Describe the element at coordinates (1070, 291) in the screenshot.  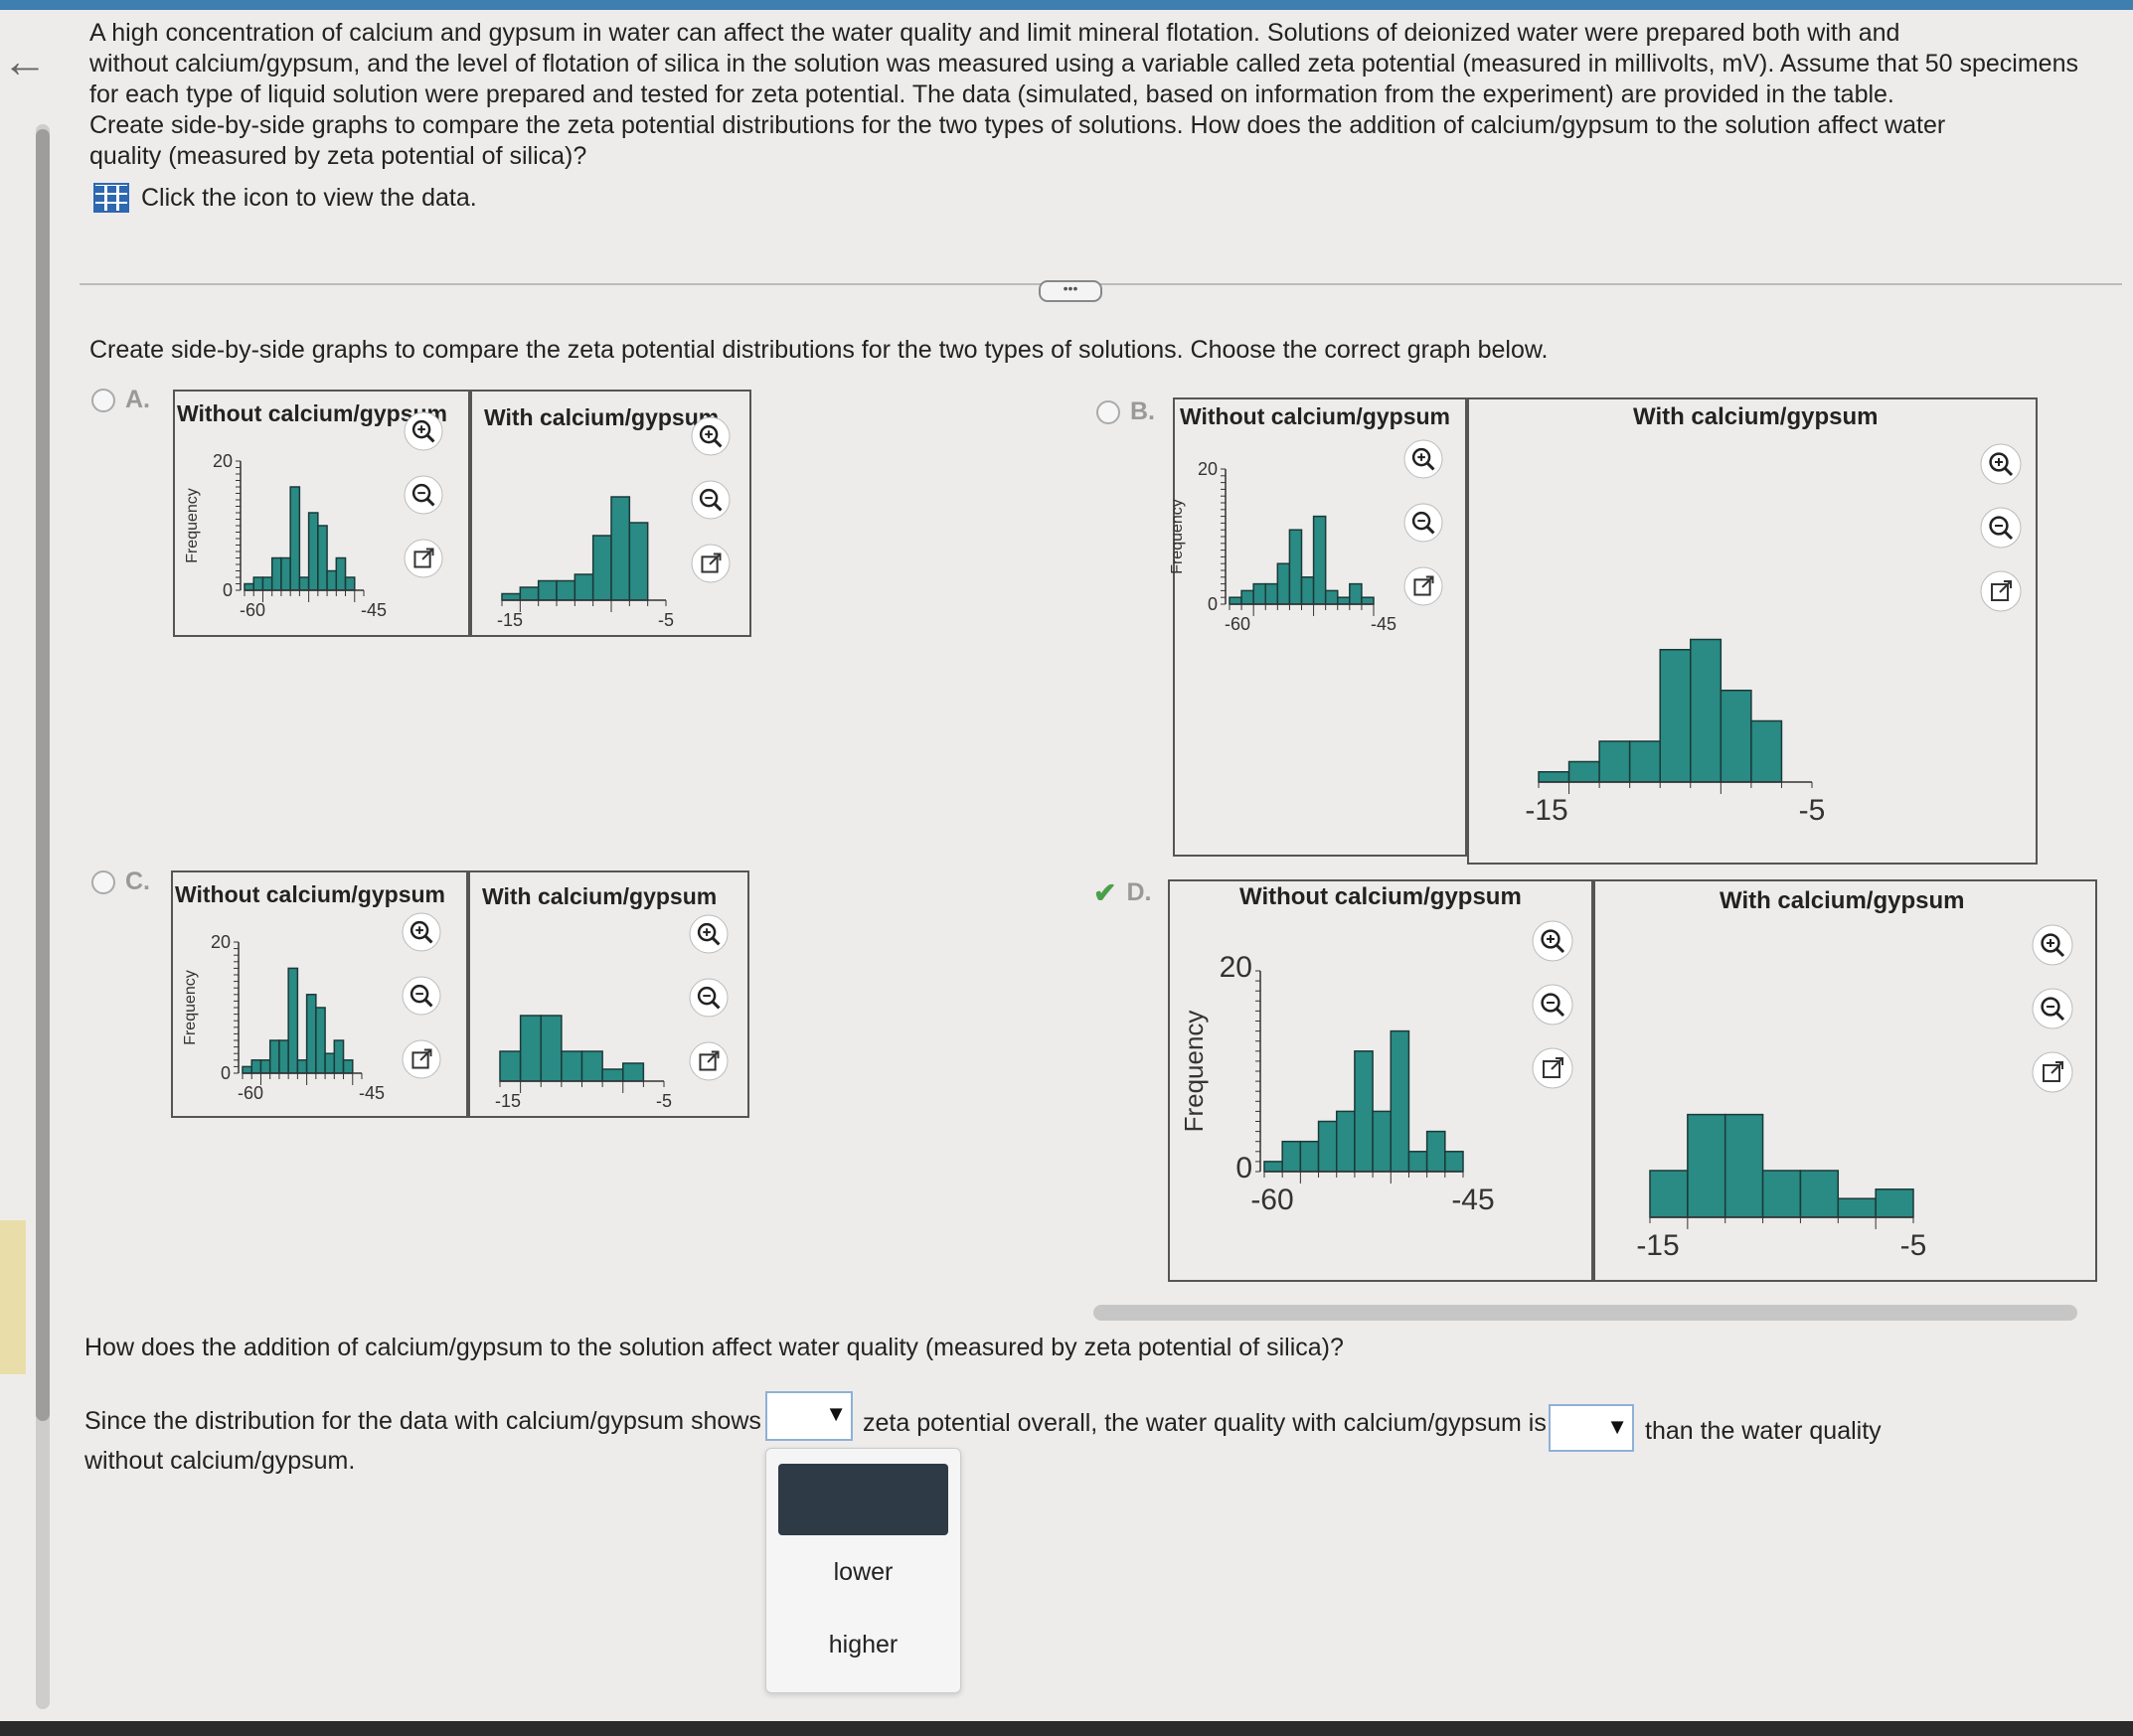
I see `more-button: •••` at that location.